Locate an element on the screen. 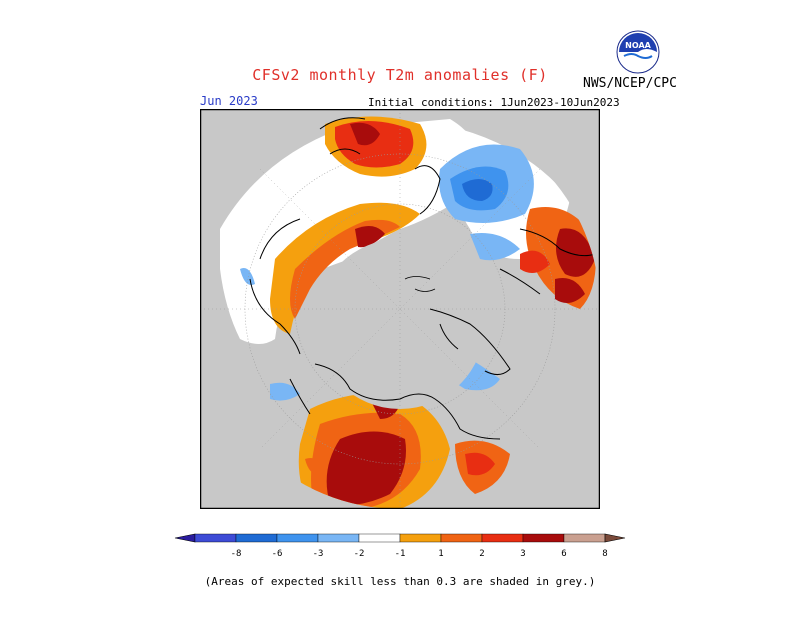 This screenshot has width=800, height=618. colorbar-tick-label: -2 is located at coordinates (359, 554).